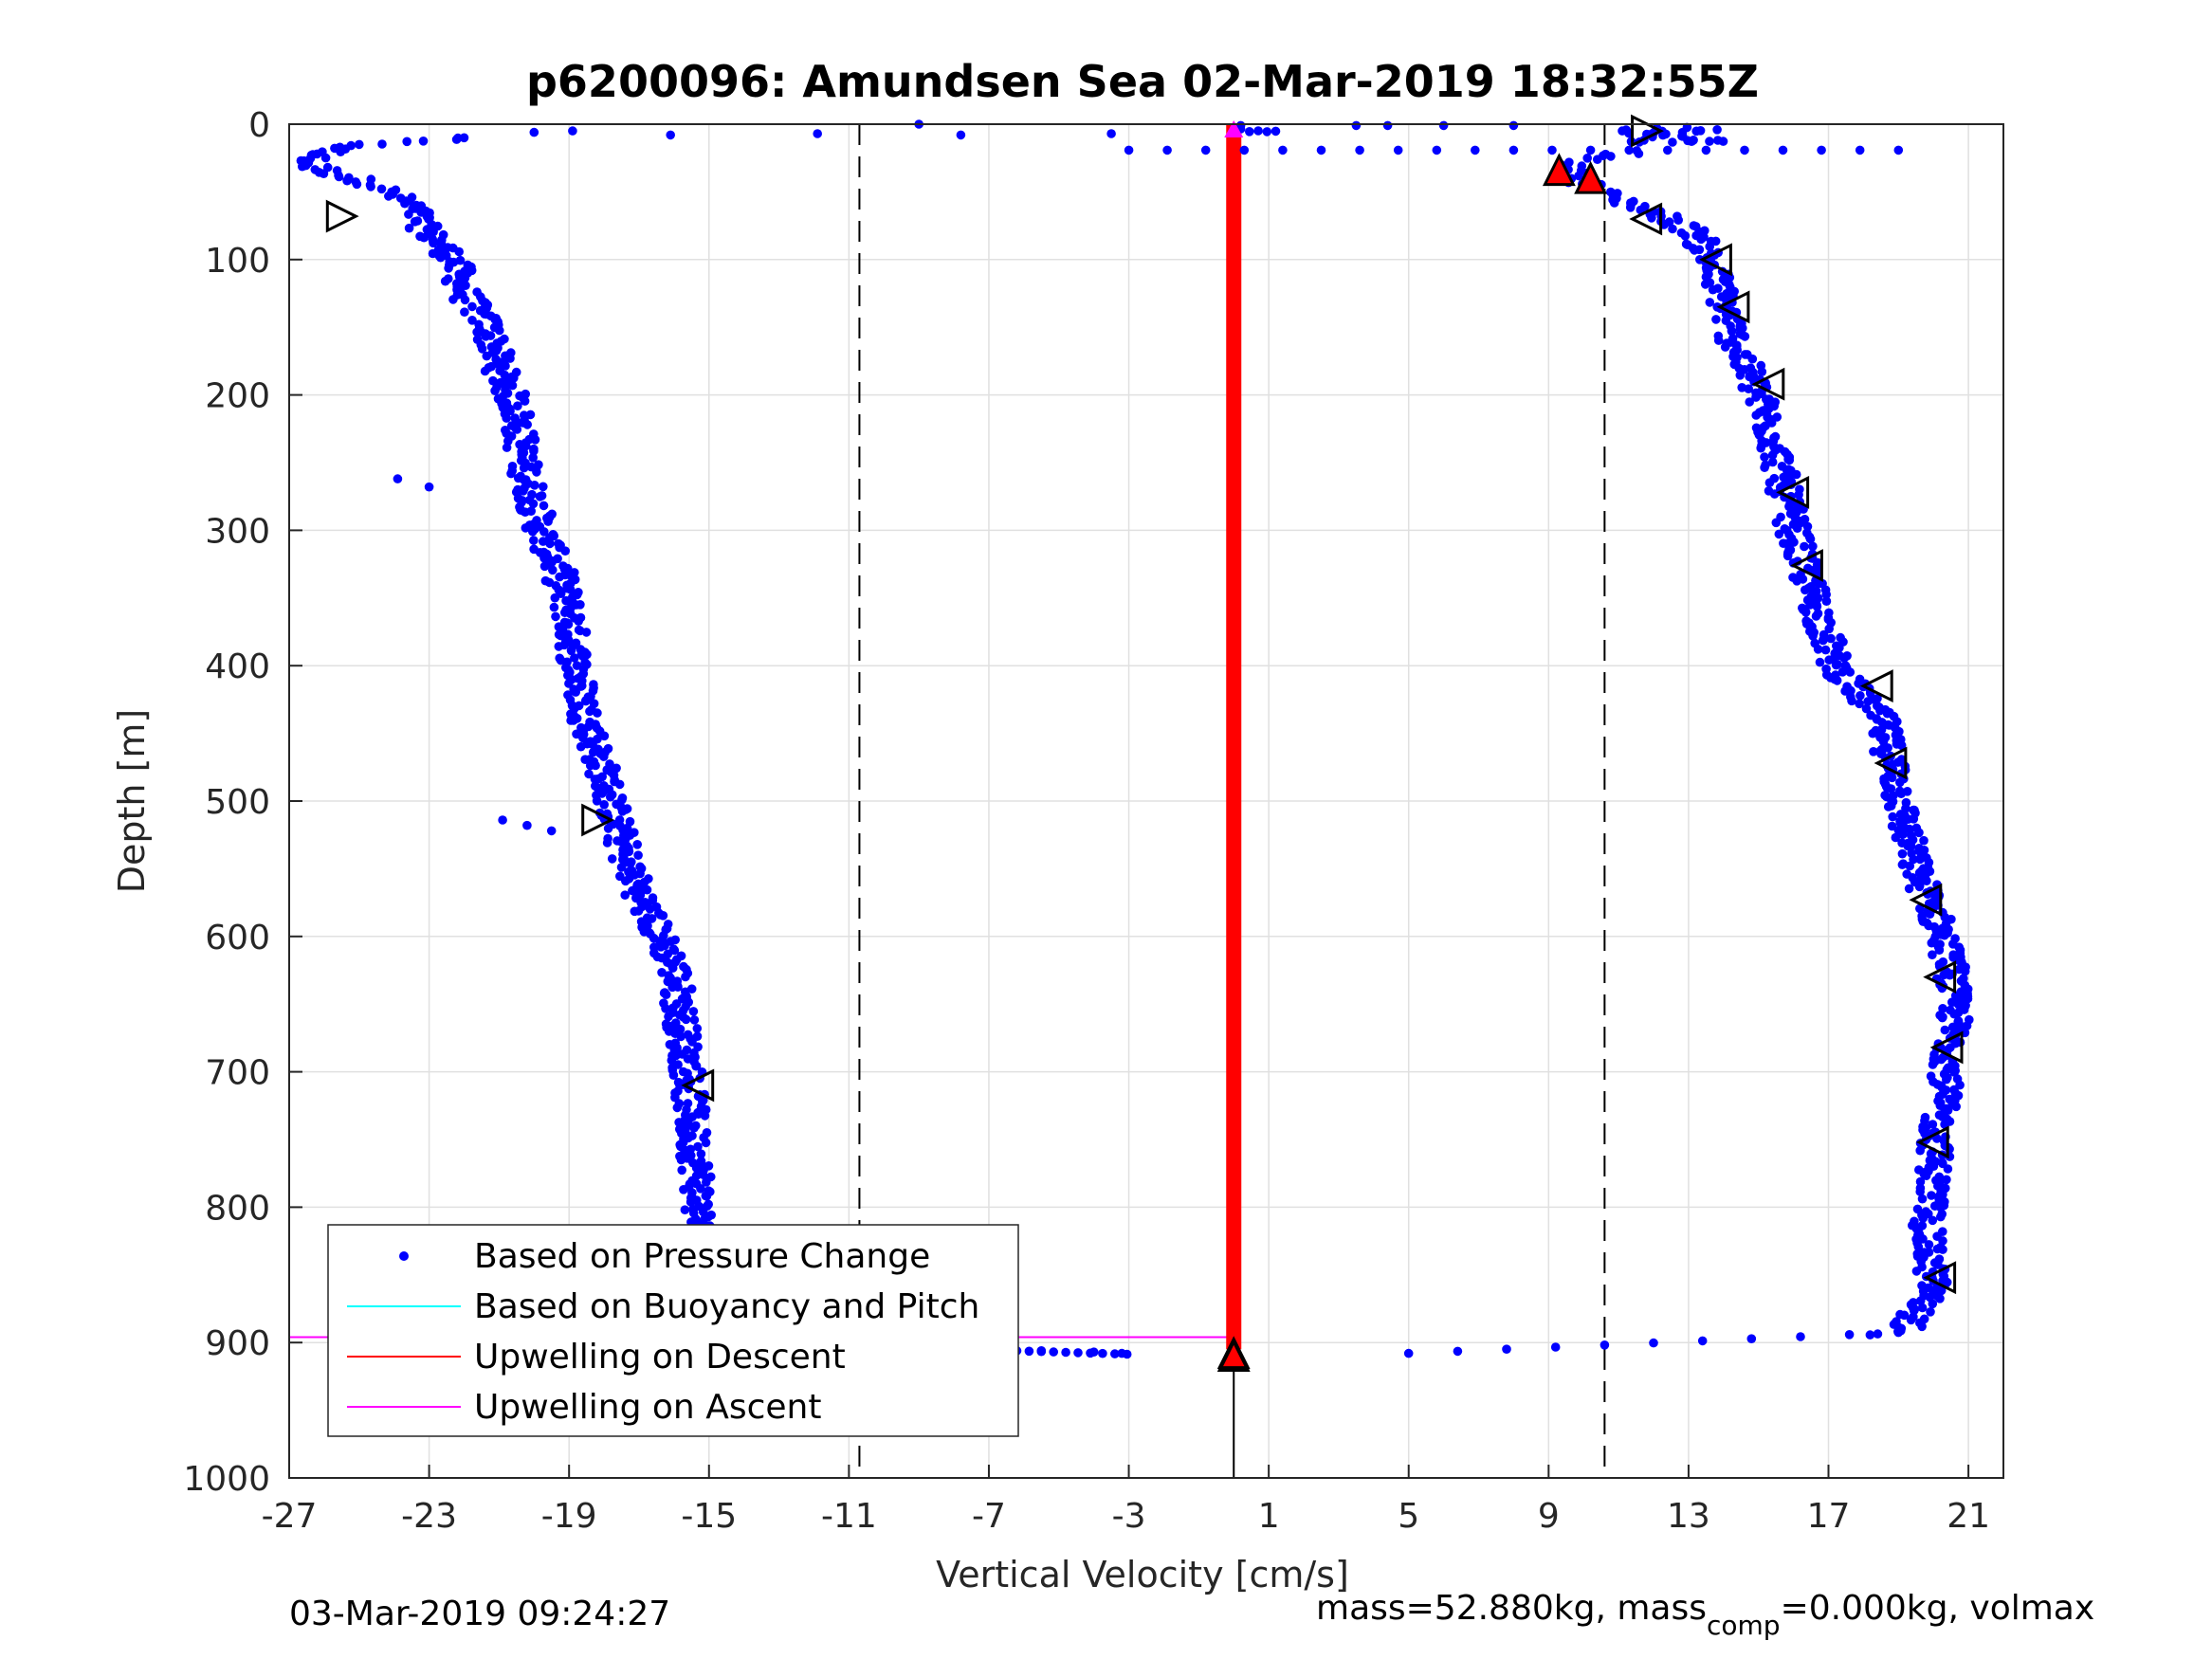 The height and width of the screenshot is (1659, 2212). Describe the element at coordinates (647, 1407) in the screenshot. I see `legend-label-upwelling-ascent: Upwelling on Ascent` at that location.